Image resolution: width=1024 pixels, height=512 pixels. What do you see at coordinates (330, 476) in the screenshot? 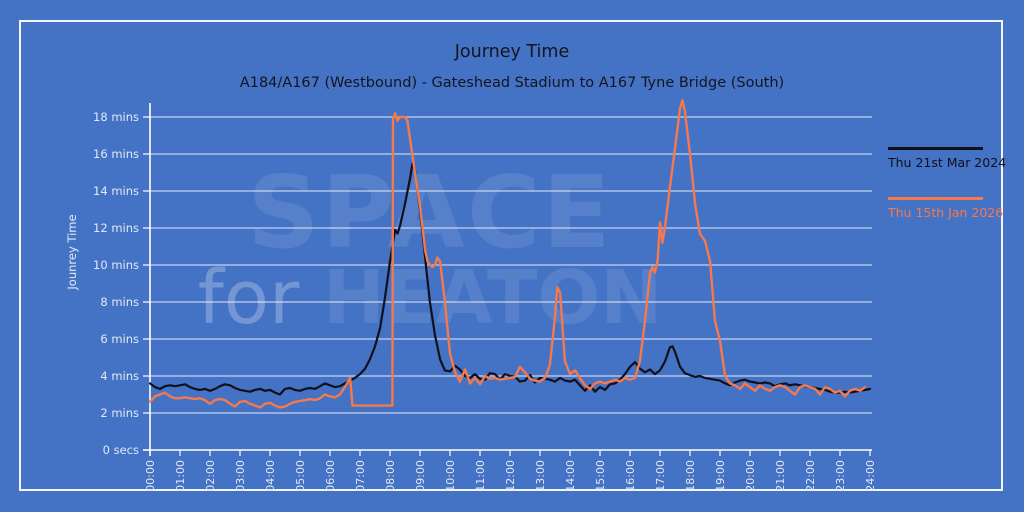
I see `x-tick-label: 06:00` at bounding box center [330, 476].